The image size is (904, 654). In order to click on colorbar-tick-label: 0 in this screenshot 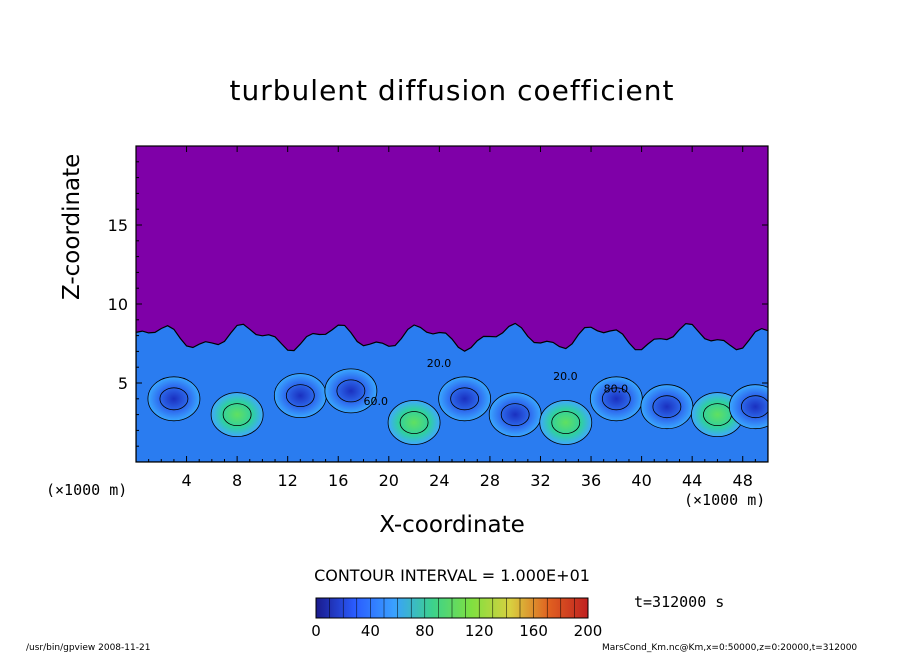, I will do `click(316, 631)`.